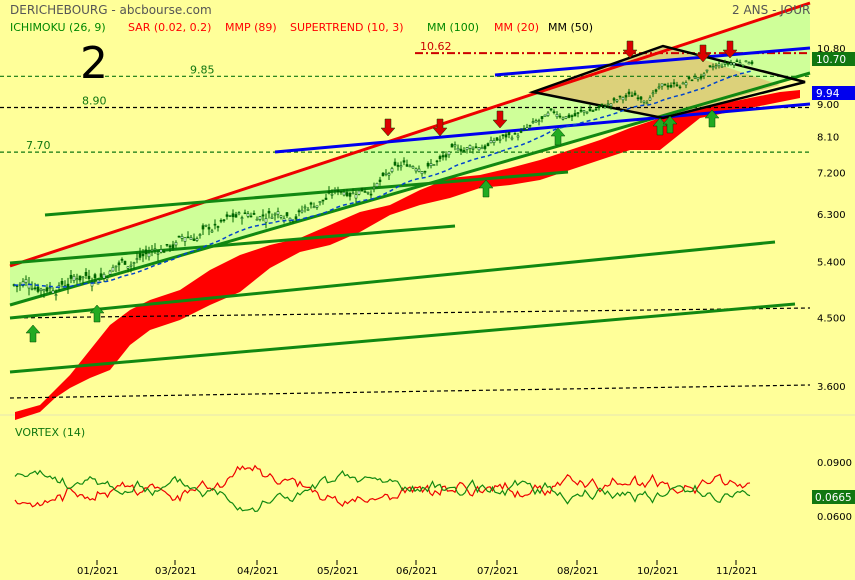  What do you see at coordinates (831, 174) in the screenshot?
I see `price-axis-label: 7.200` at bounding box center [831, 174].